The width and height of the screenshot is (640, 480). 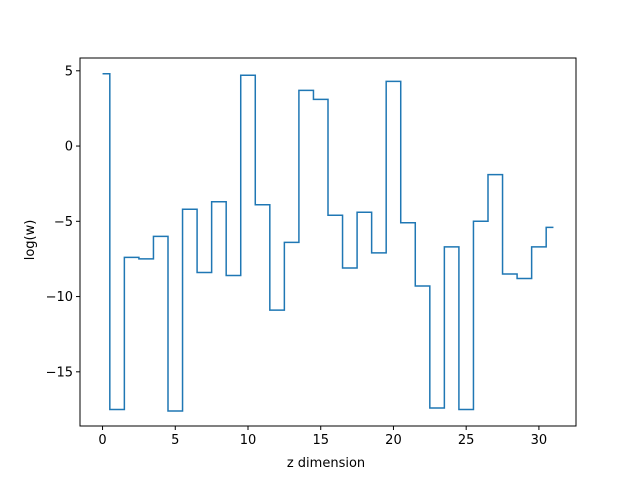 What do you see at coordinates (248, 440) in the screenshot?
I see `x-tick-label: 10` at bounding box center [248, 440].